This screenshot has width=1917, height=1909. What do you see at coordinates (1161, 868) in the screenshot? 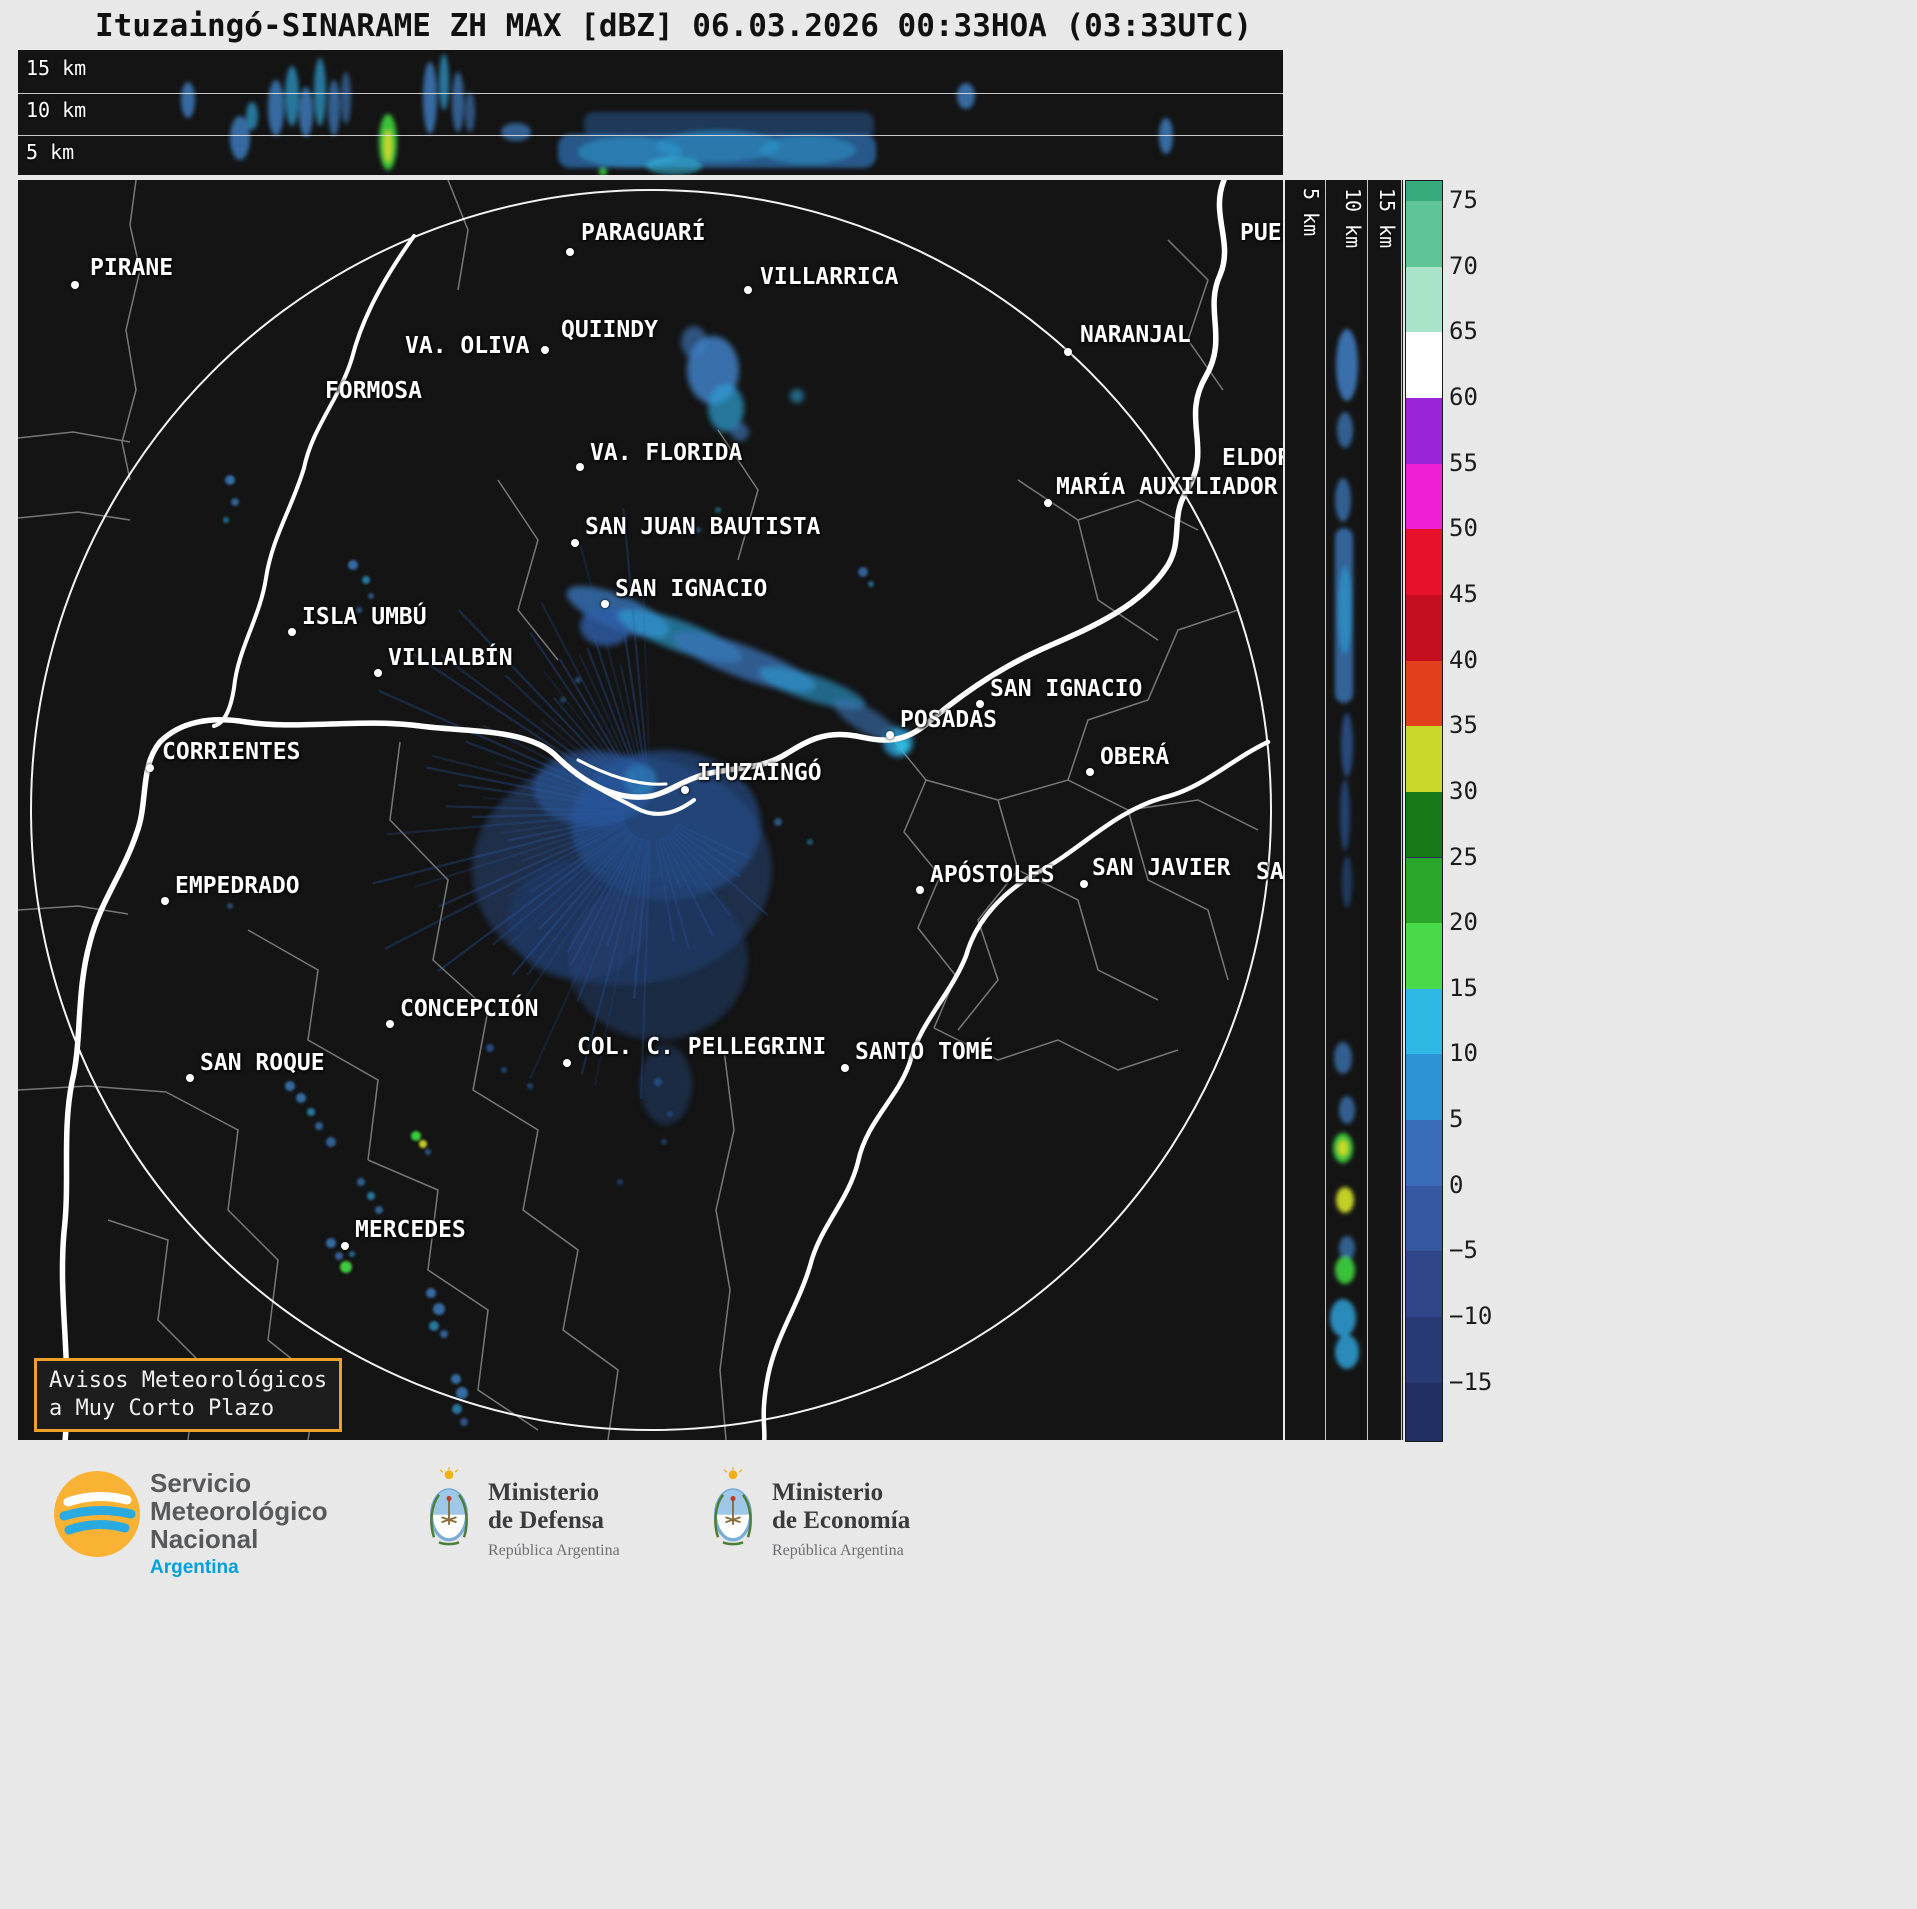
I see `city-label: SAN JAVIER` at bounding box center [1161, 868].